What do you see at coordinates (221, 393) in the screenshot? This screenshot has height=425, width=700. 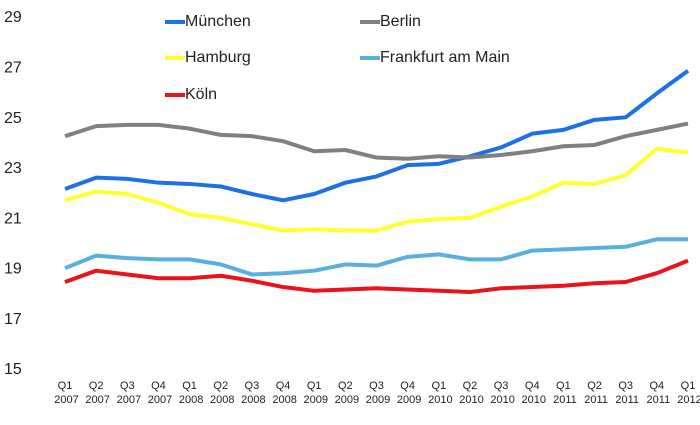 I see `x-tick-label: Q2 2008` at bounding box center [221, 393].